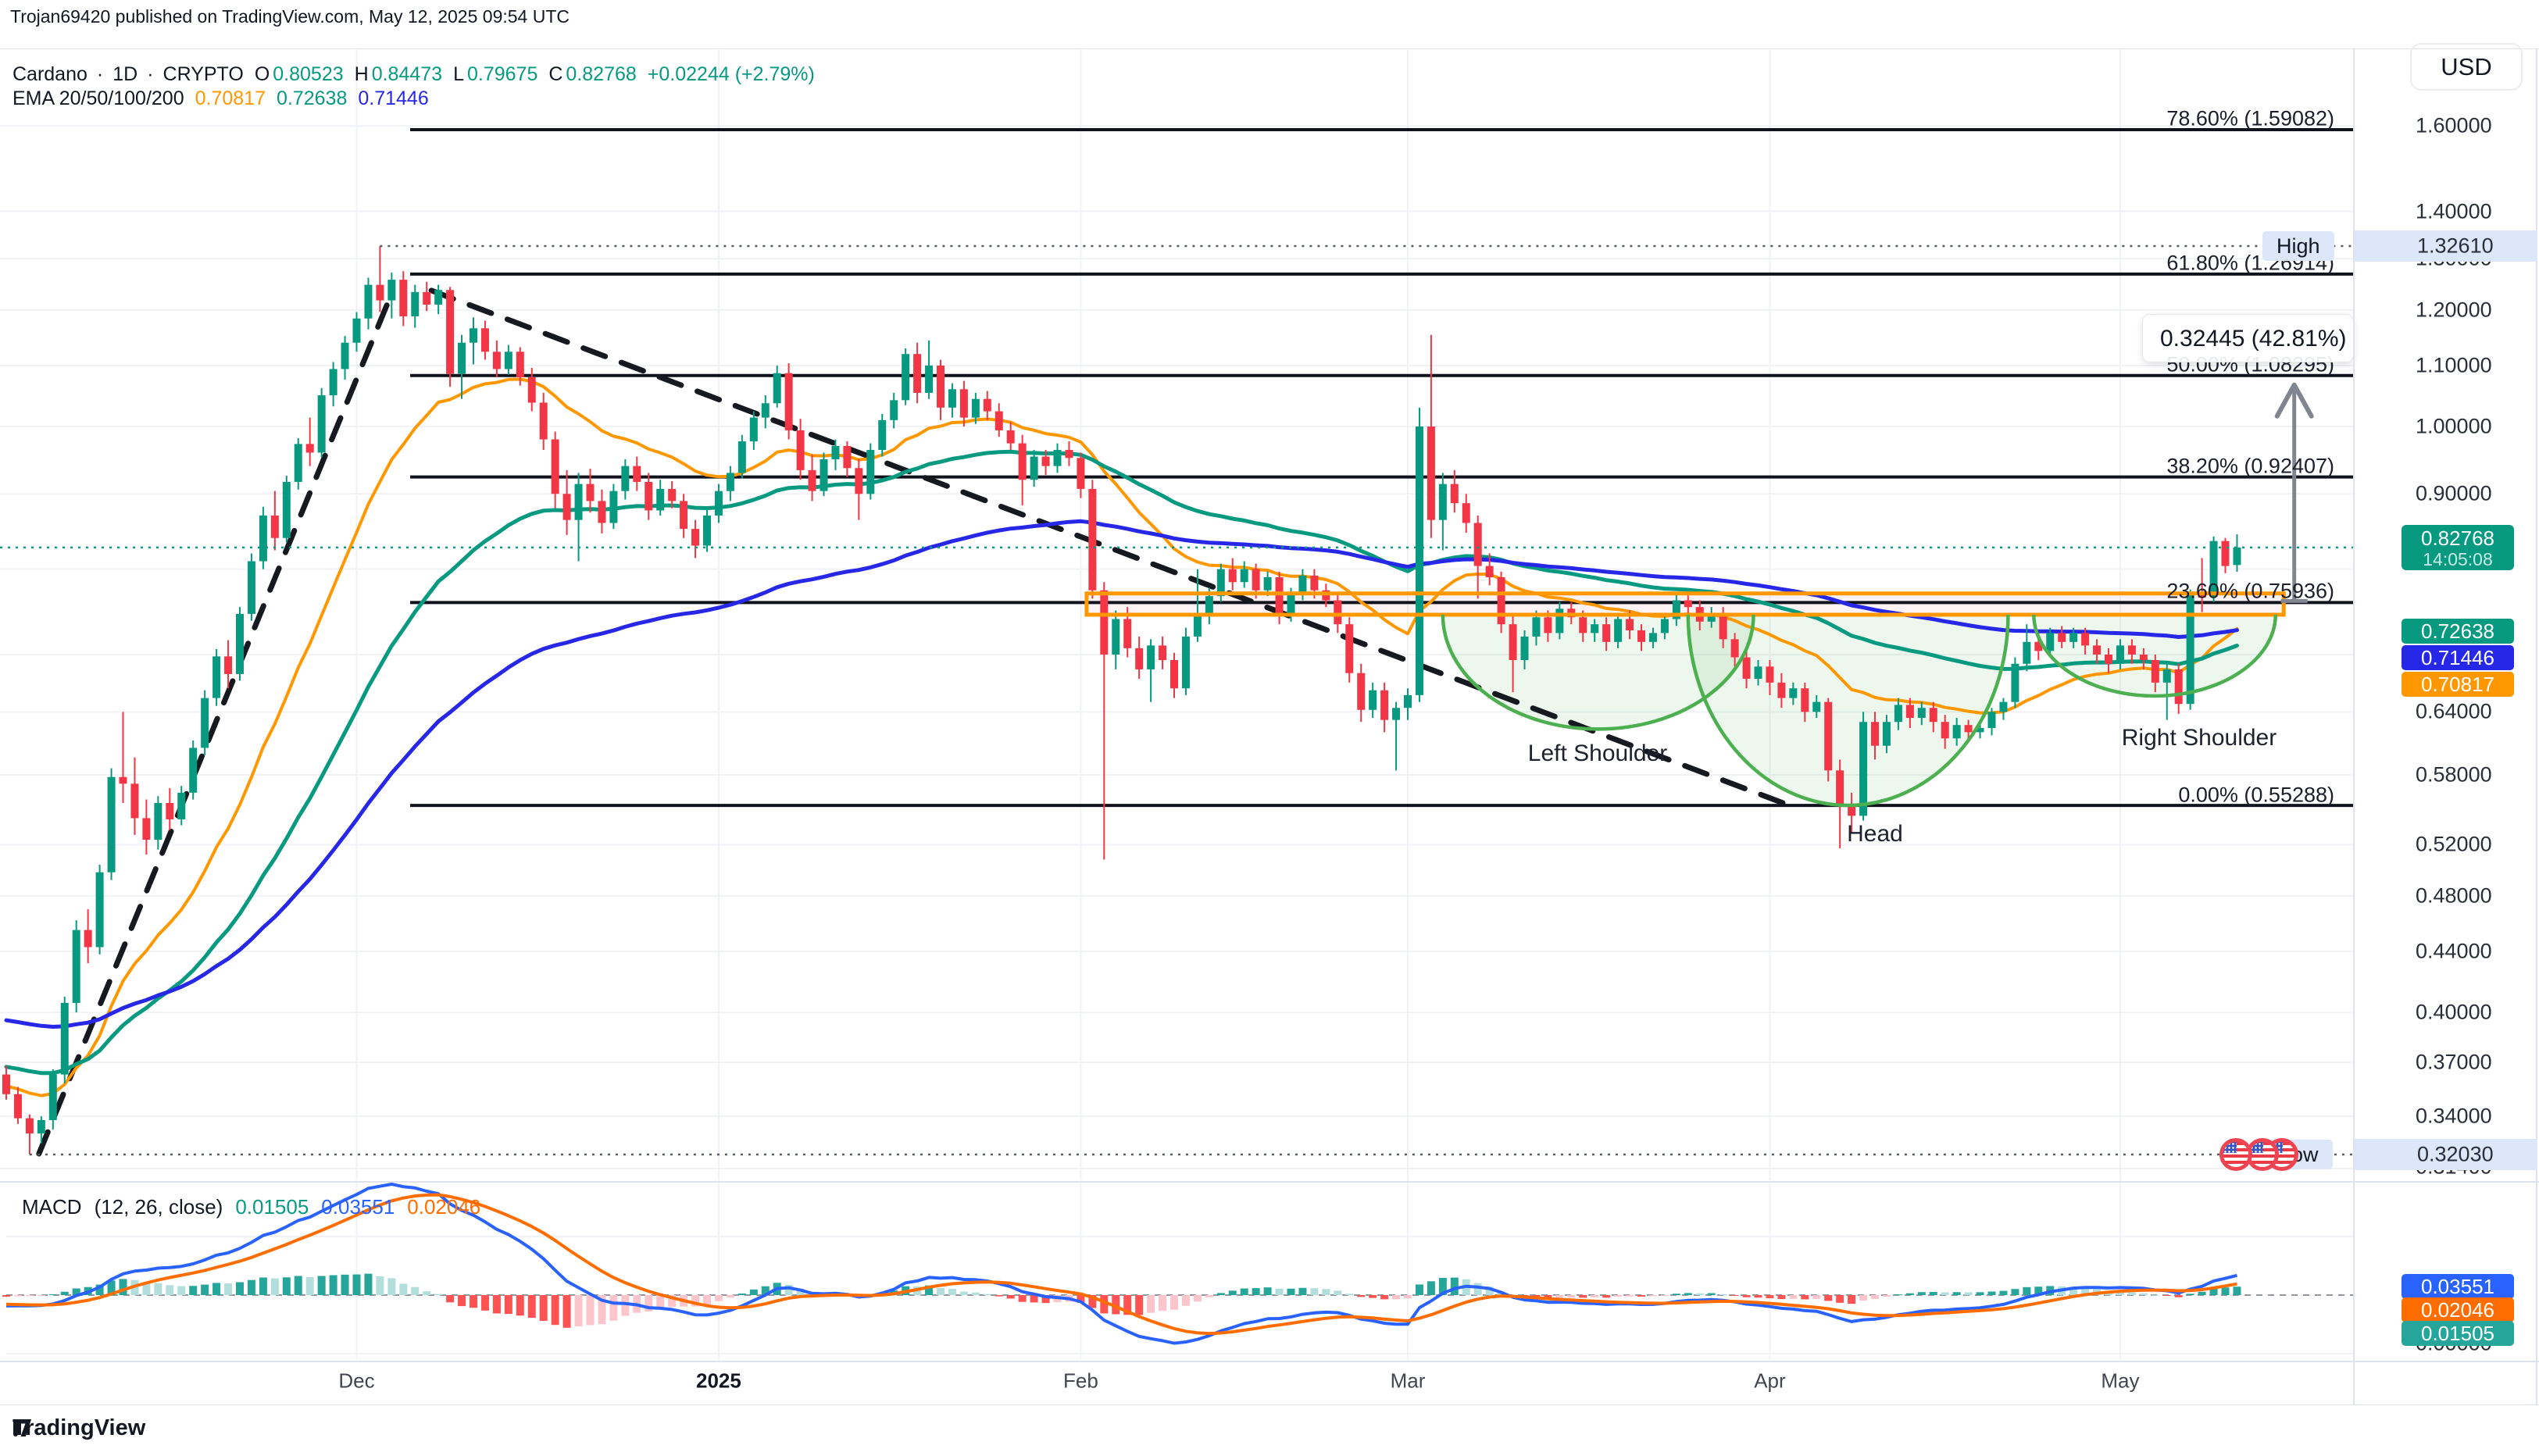 Image resolution: width=2539 pixels, height=1456 pixels. Describe the element at coordinates (231, 98) in the screenshot. I see `ema20-value: 0.70817` at that location.